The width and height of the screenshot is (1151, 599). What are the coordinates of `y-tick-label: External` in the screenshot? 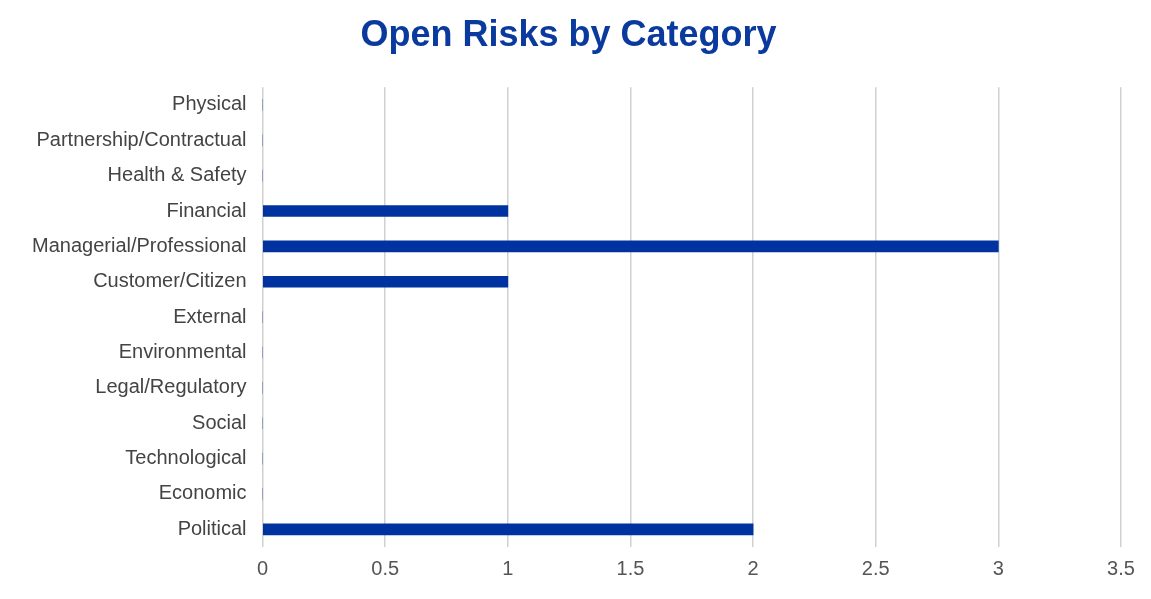 It's located at (210, 315).